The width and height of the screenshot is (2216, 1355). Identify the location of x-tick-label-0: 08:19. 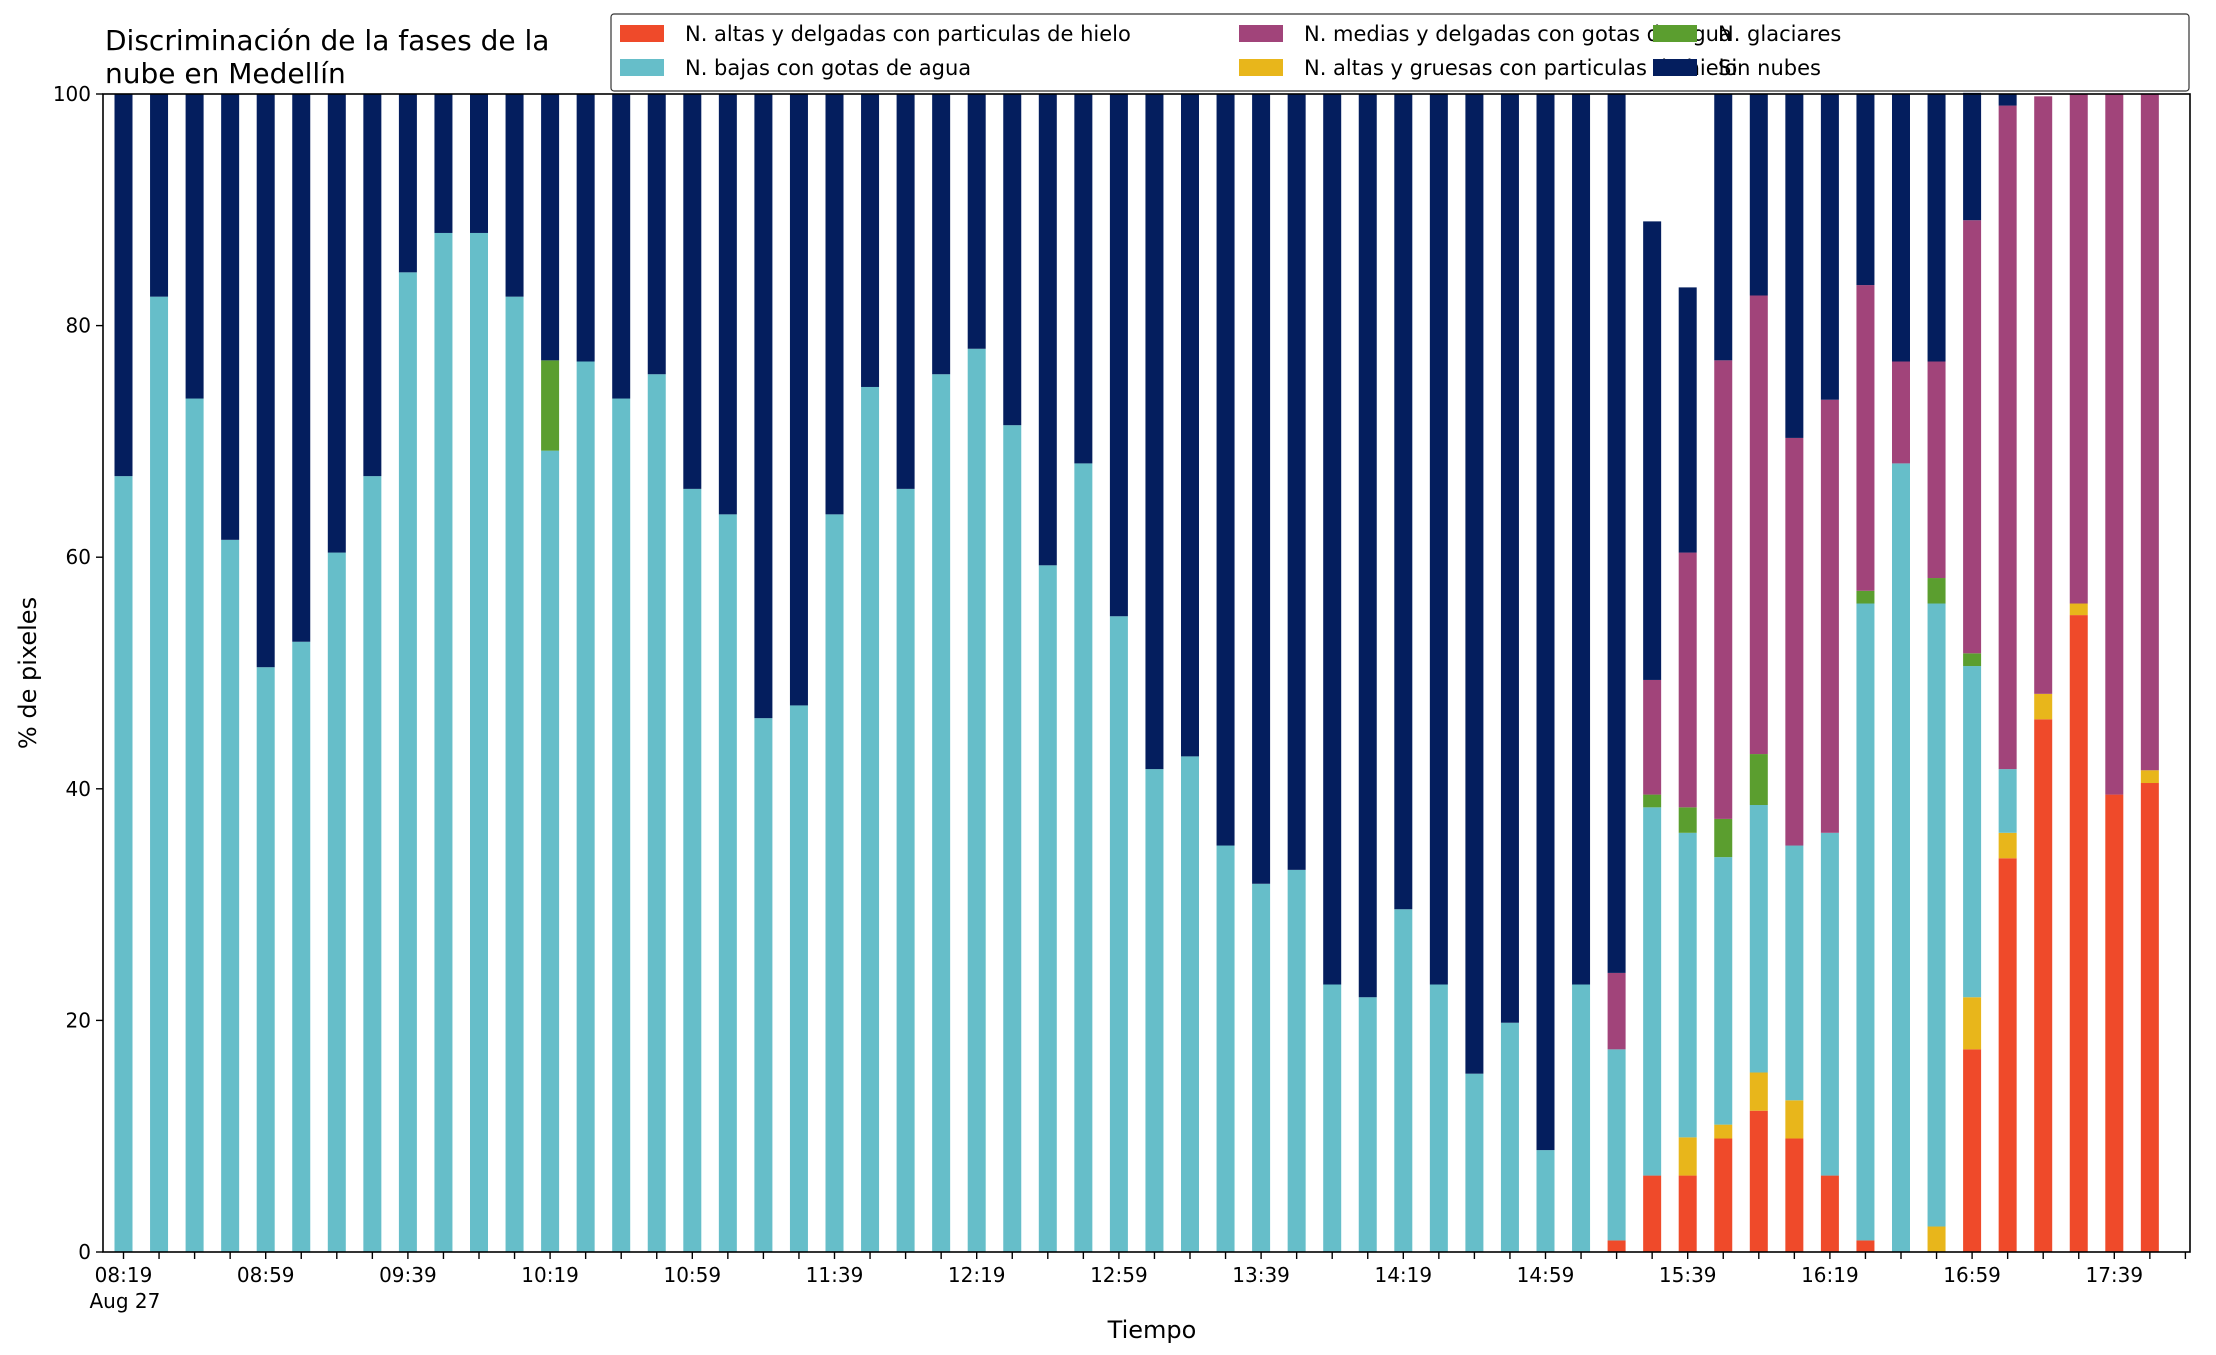
(124, 1275).